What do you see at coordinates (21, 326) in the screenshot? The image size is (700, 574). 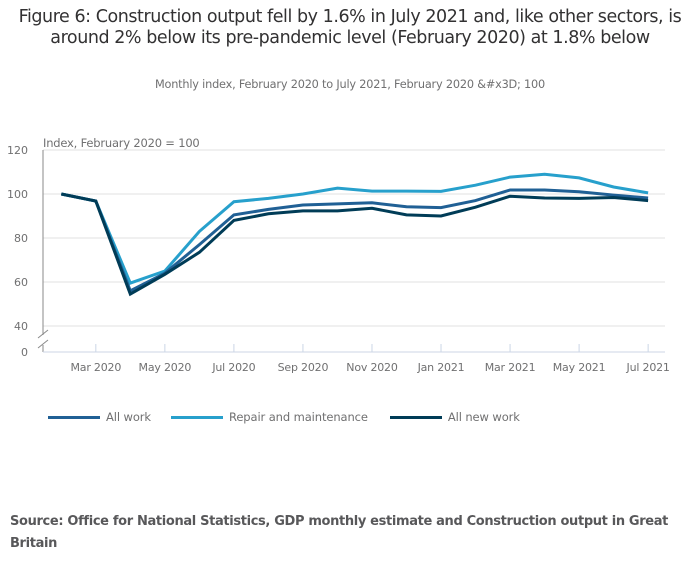 I see `y-tick-label: 40` at bounding box center [21, 326].